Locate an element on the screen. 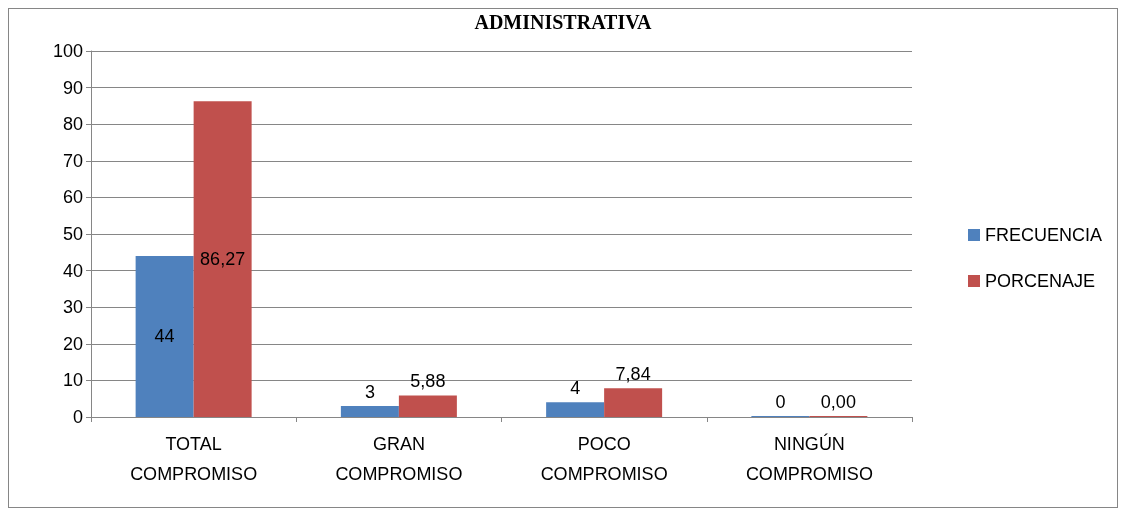  y-tick-label: 10 is located at coordinates (72, 380).